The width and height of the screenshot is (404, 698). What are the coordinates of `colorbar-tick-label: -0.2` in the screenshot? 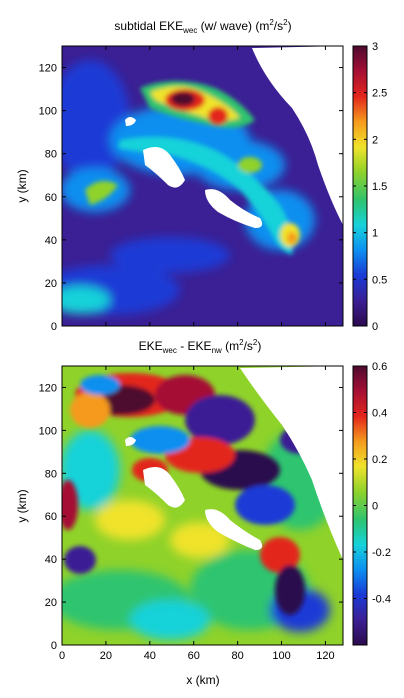 It's located at (381, 553).